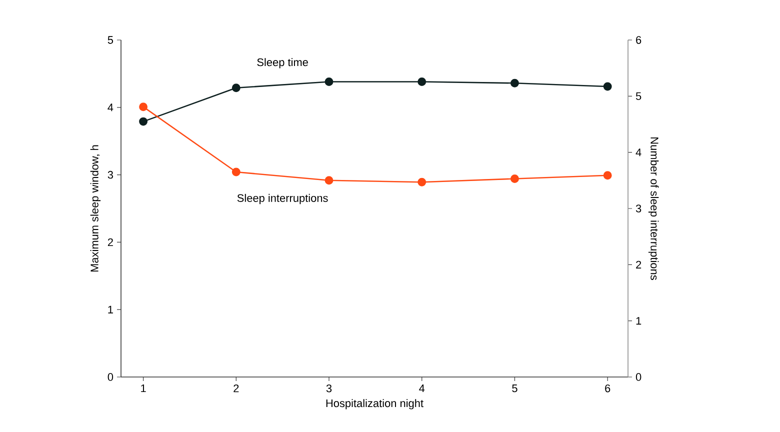  What do you see at coordinates (639, 152) in the screenshot?
I see `y2-tick-label: 4` at bounding box center [639, 152].